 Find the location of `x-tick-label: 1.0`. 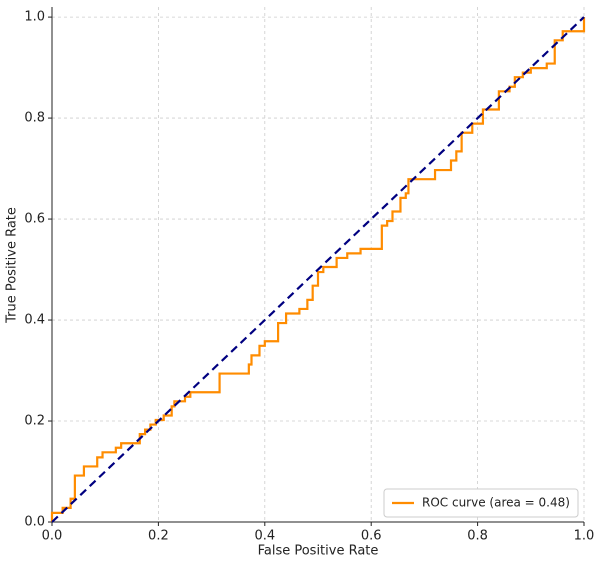

x-tick-label: 1.0 is located at coordinates (584, 536).